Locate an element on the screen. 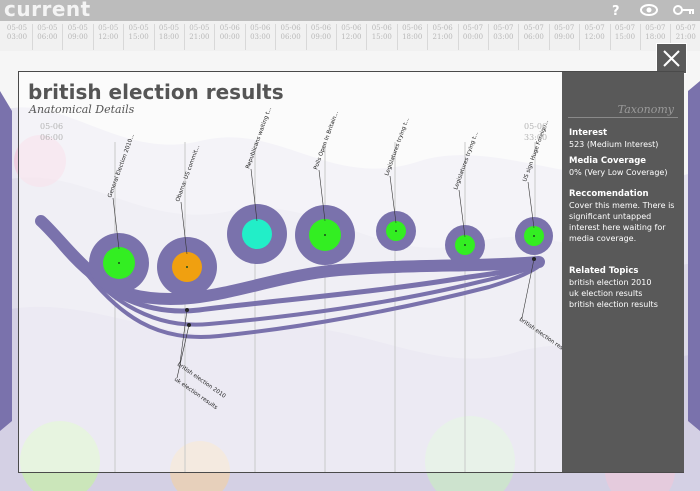 Image resolution: width=700 pixels, height=491 pixels. help-icon: ? is located at coordinates (616, 10).